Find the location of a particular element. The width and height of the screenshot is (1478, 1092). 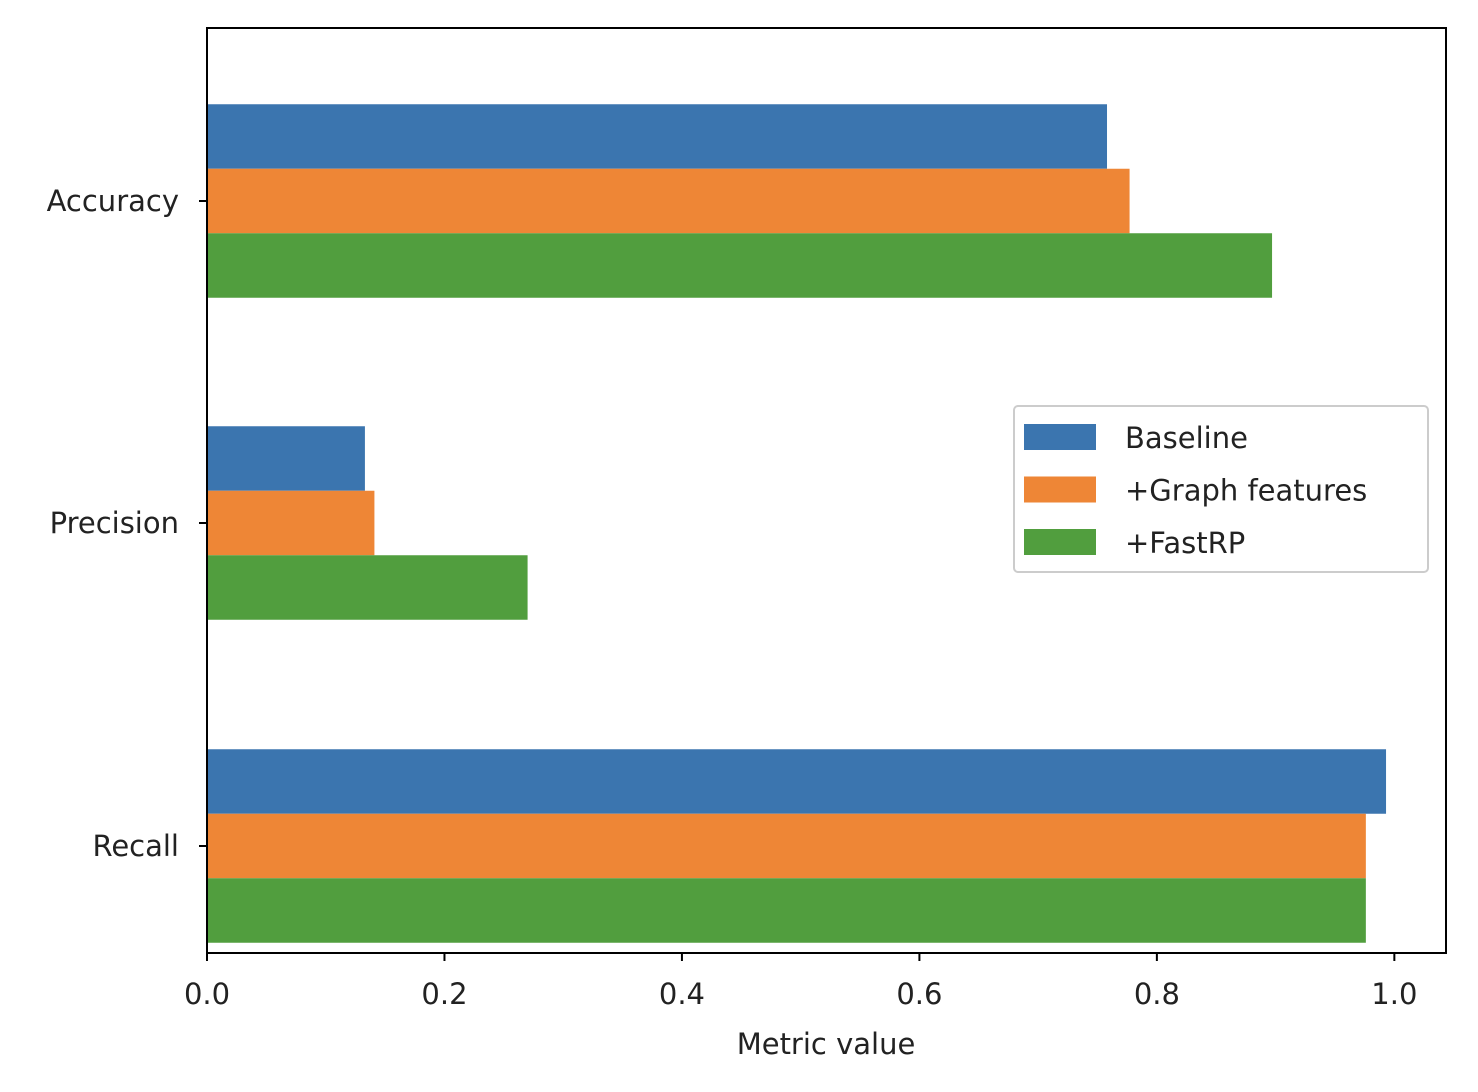

legend-label: Baseline is located at coordinates (1186, 438).